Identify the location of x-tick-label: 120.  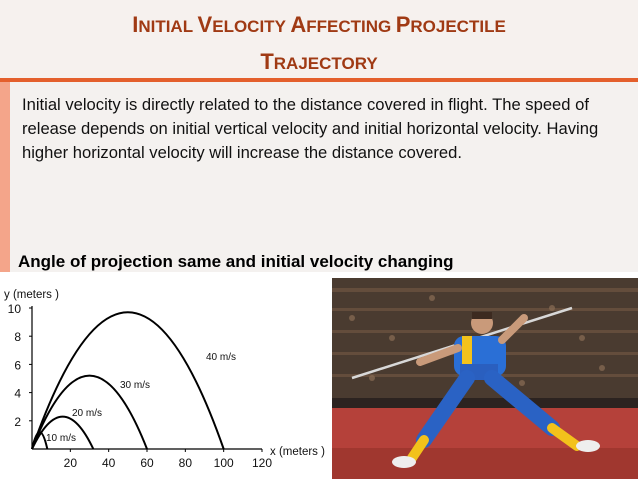
(262, 463).